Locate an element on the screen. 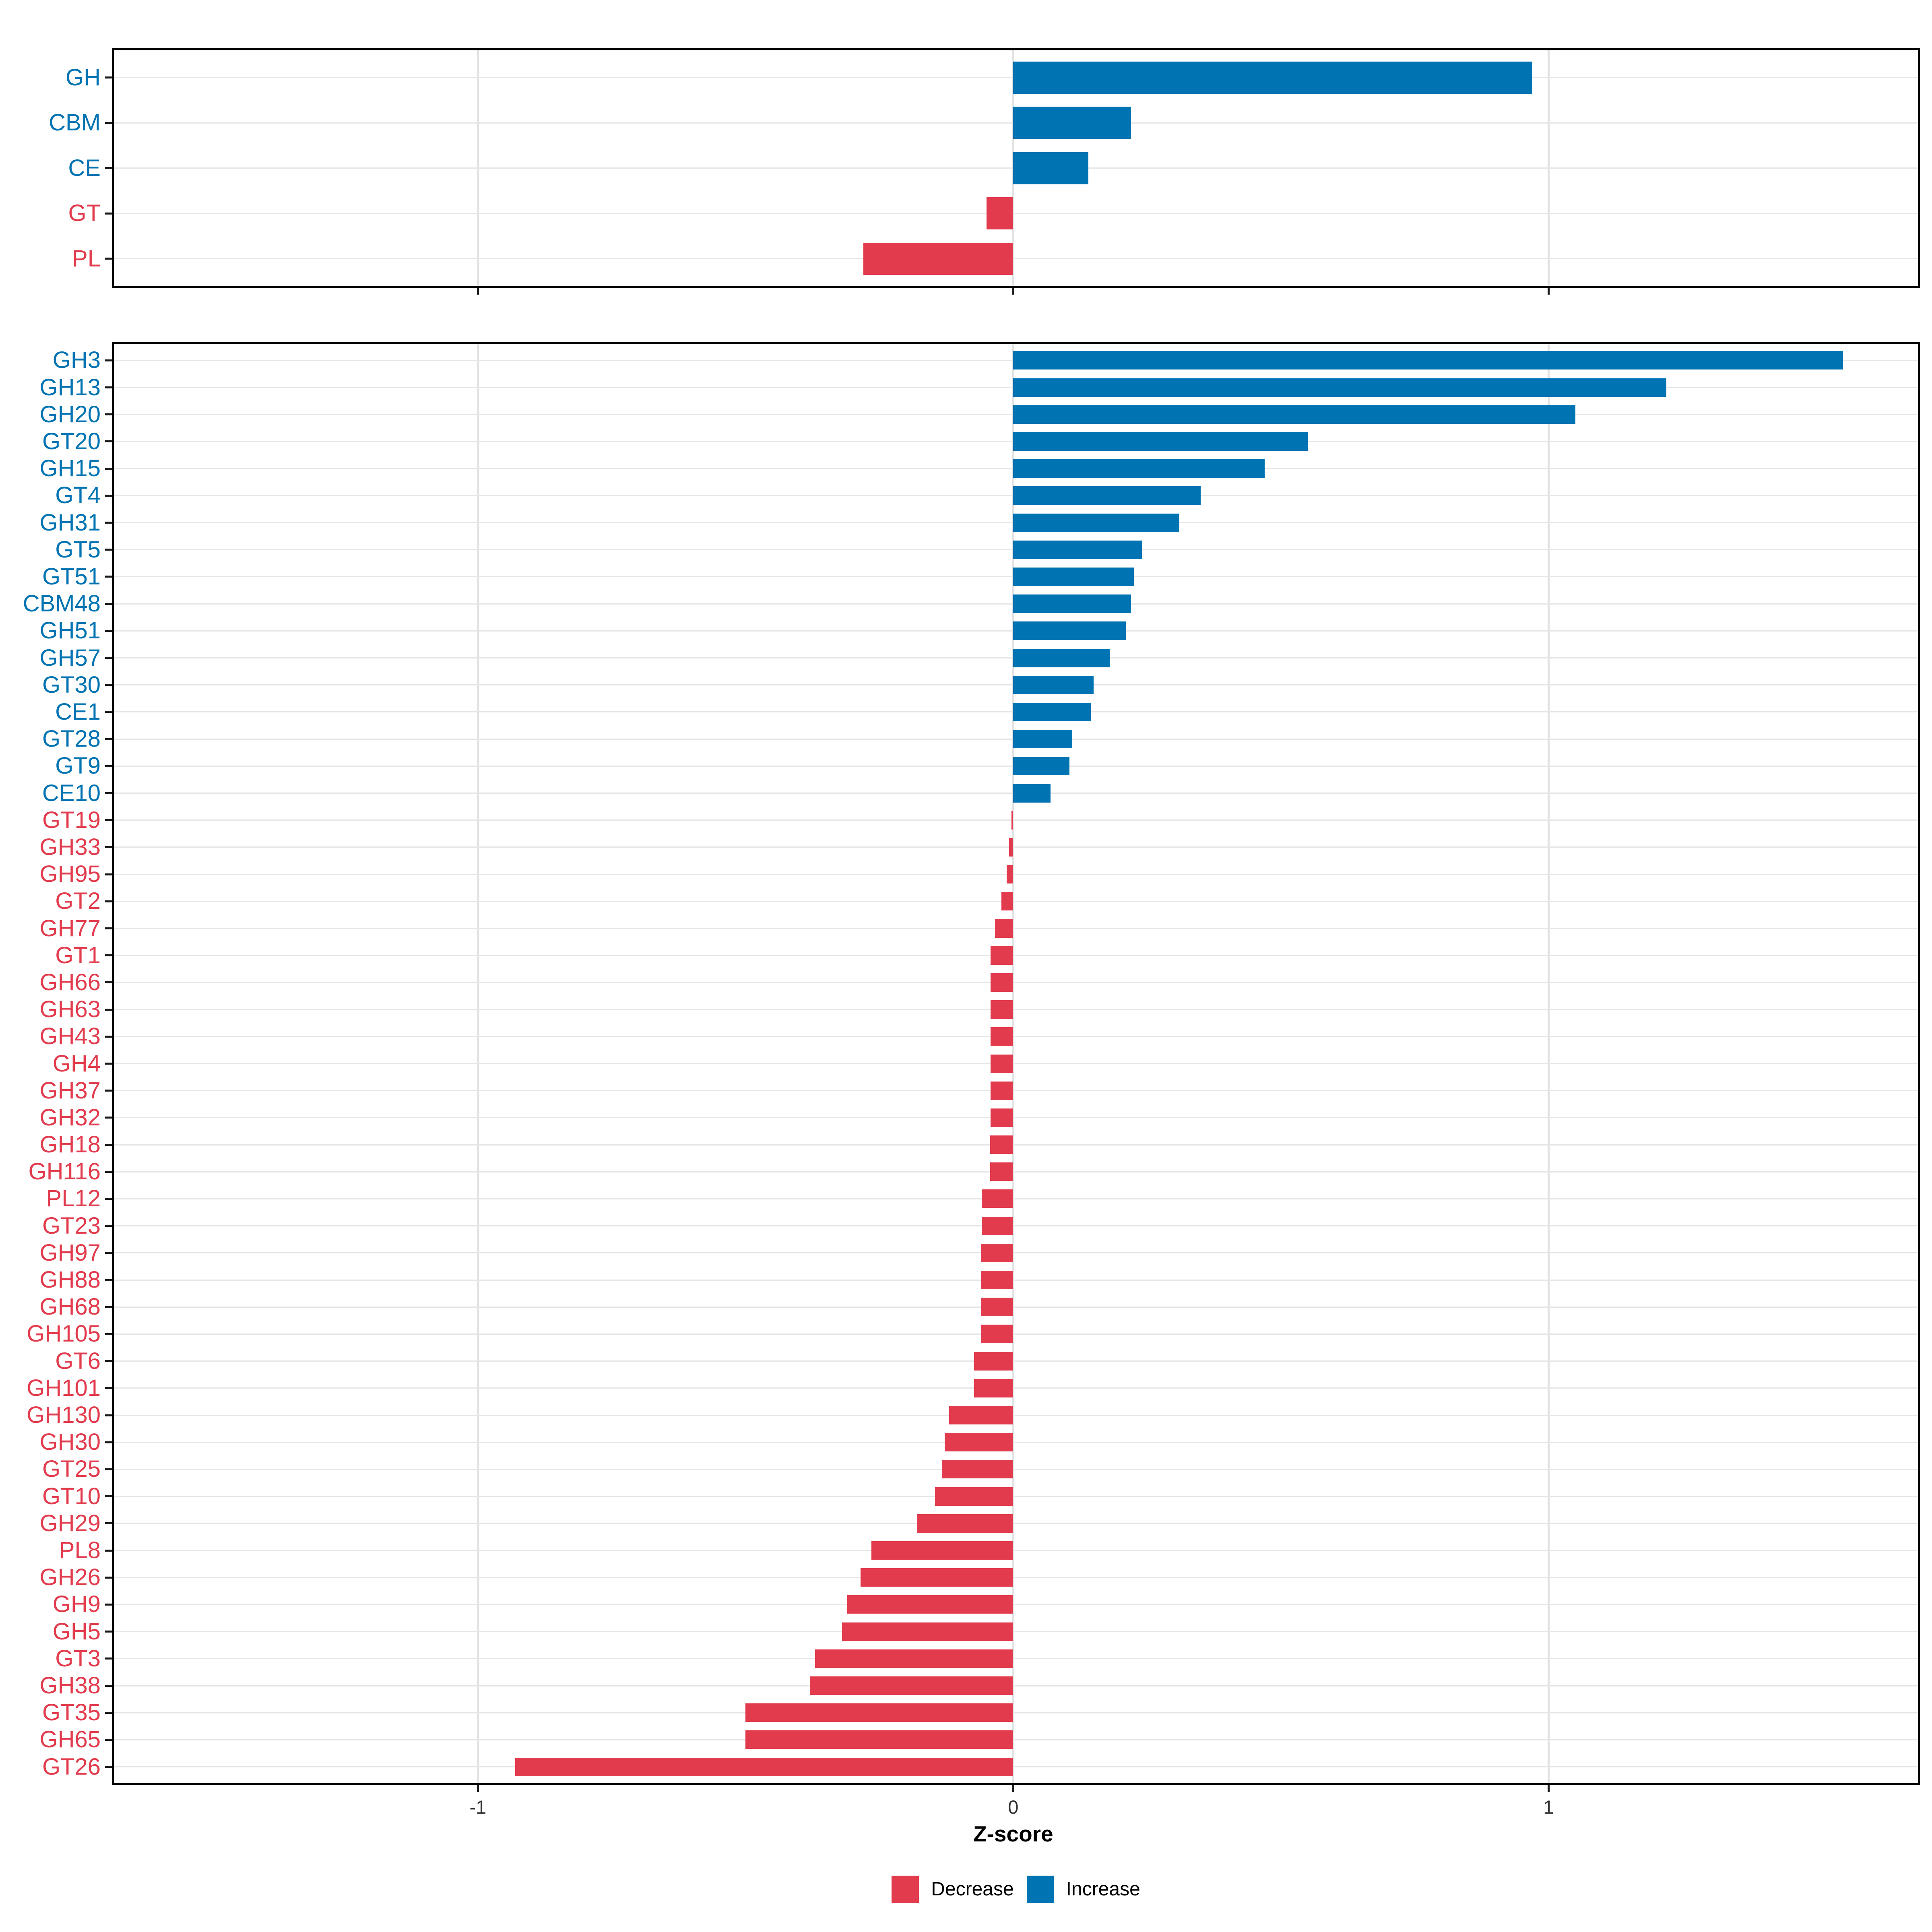  y-axis-label-GH20: GH20 is located at coordinates (70, 414).